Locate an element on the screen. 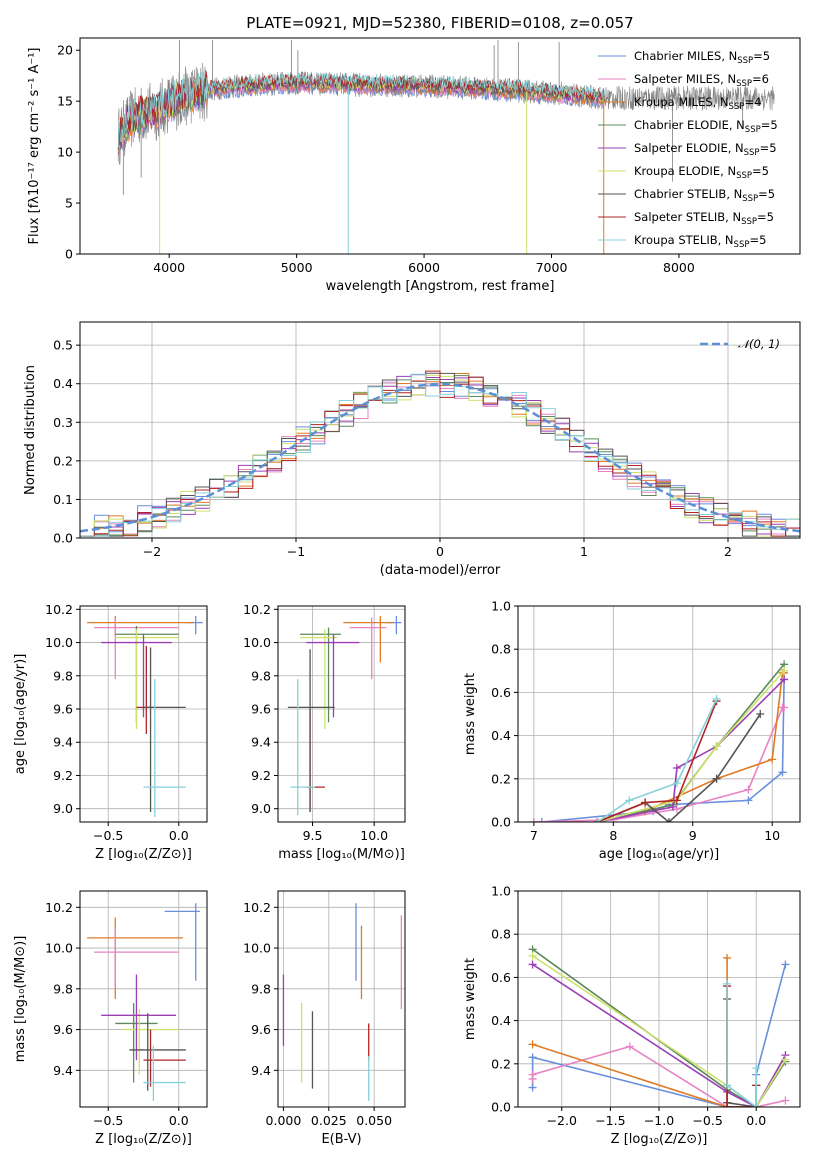  x-tick-label: −1.0 is located at coordinates (659, 1120).